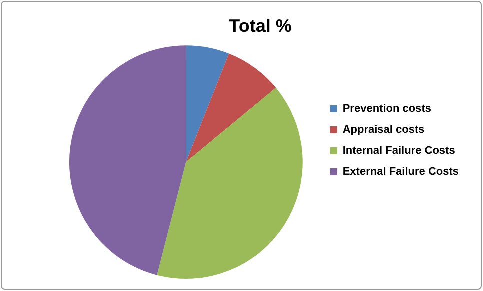 This screenshot has width=483, height=291. I want to click on legend-label: Appraisal costs, so click(383, 130).